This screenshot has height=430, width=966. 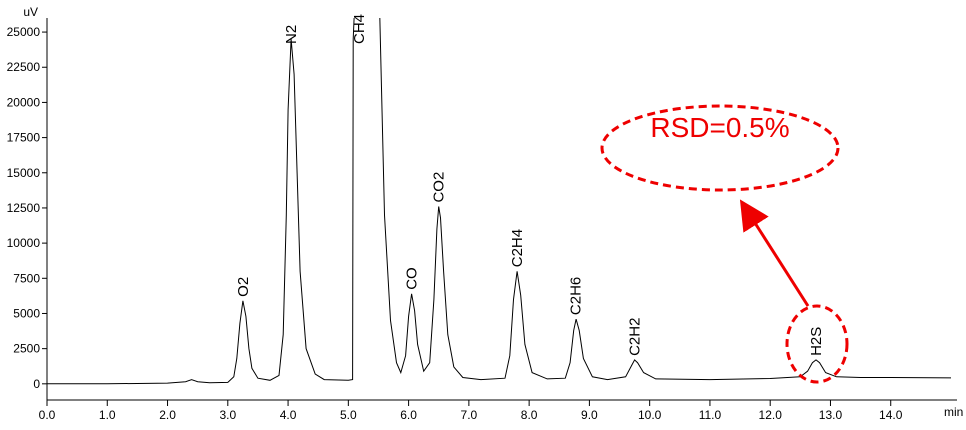 What do you see at coordinates (47, 415) in the screenshot?
I see `x-tick-label: 0.0` at bounding box center [47, 415].